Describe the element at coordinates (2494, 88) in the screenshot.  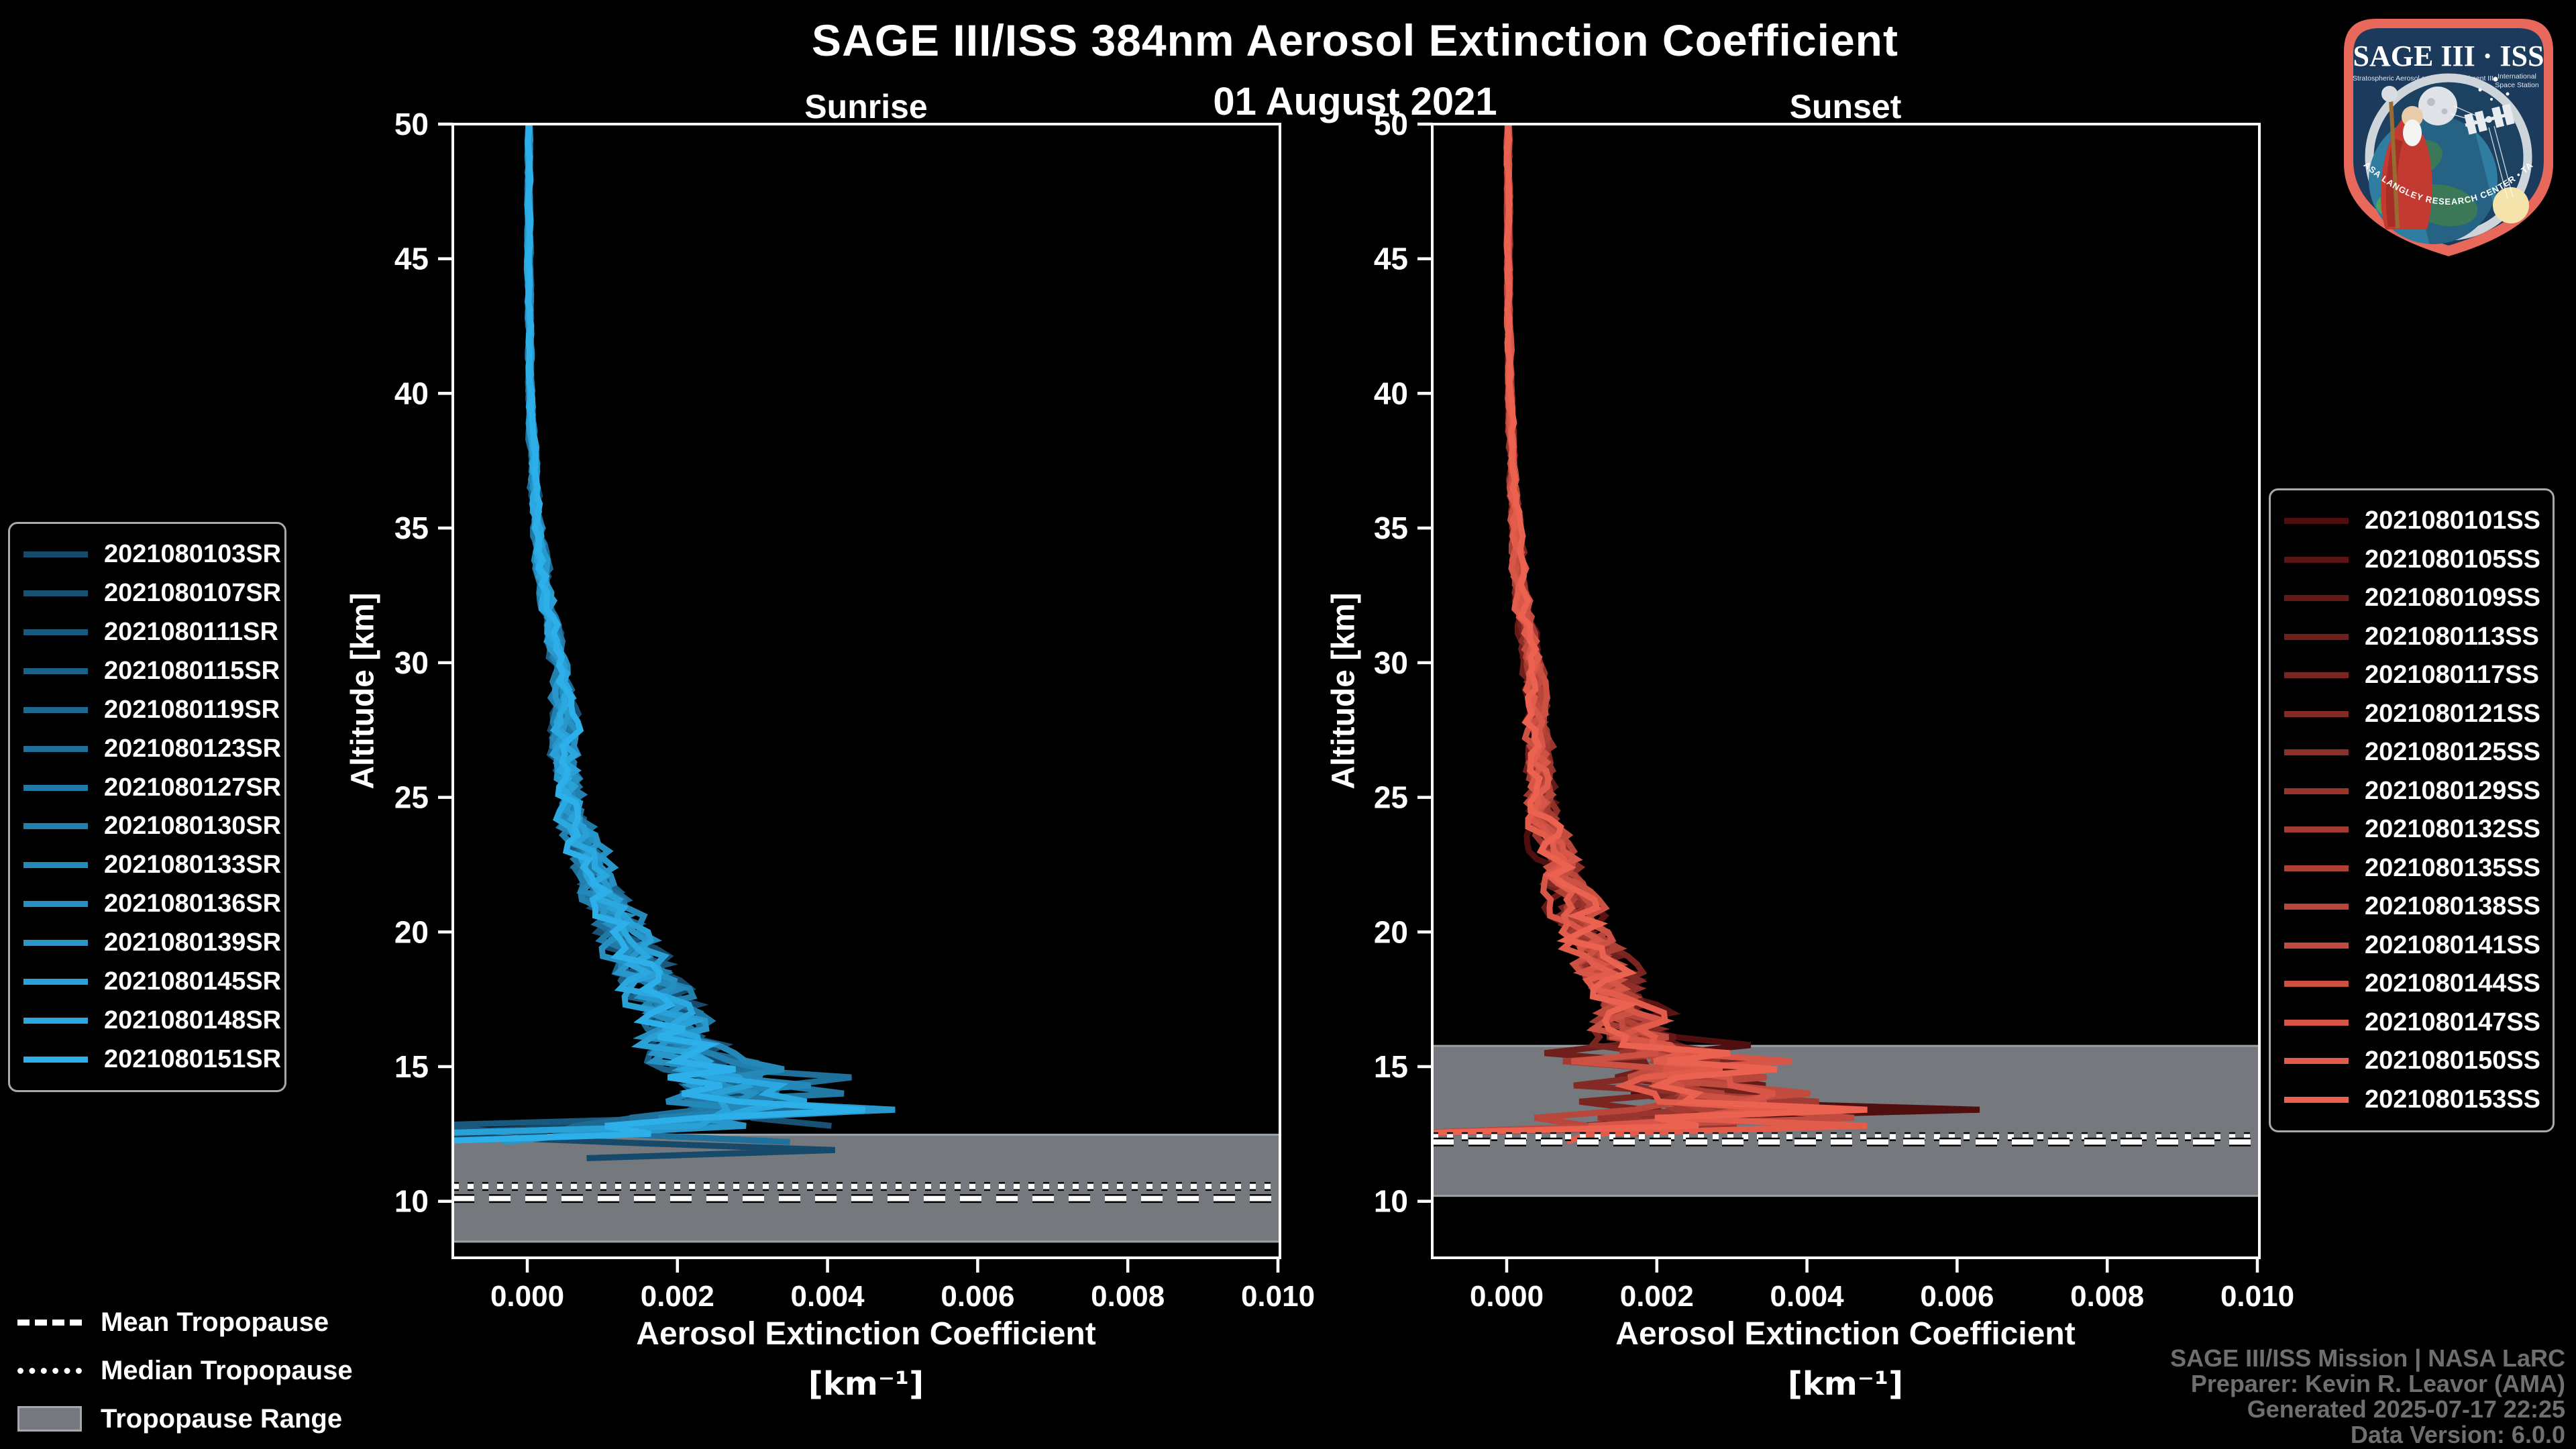
I see `logo-stars` at that location.